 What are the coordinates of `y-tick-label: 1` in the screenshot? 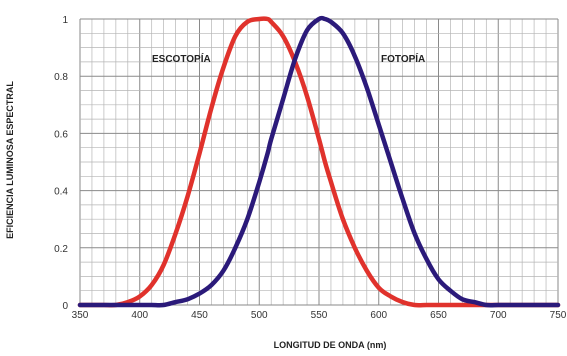 It's located at (65, 20).